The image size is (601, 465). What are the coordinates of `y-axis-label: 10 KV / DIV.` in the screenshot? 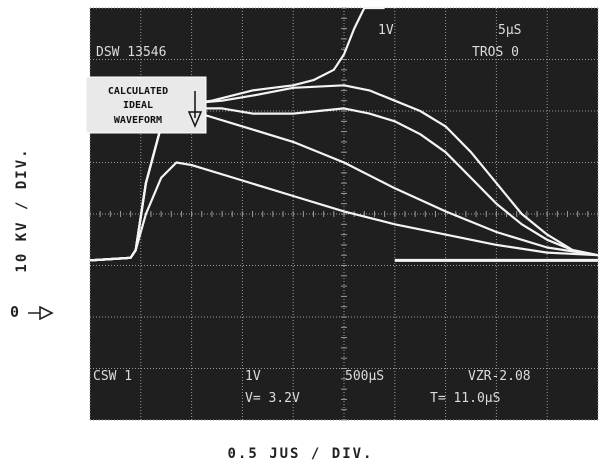 It's located at (22, 210).